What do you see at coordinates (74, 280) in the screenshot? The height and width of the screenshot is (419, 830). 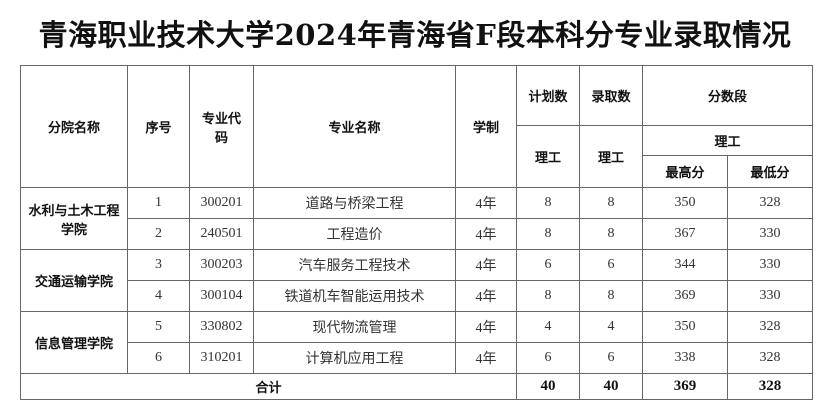 I see `college-cell: 交通运输学院` at bounding box center [74, 280].